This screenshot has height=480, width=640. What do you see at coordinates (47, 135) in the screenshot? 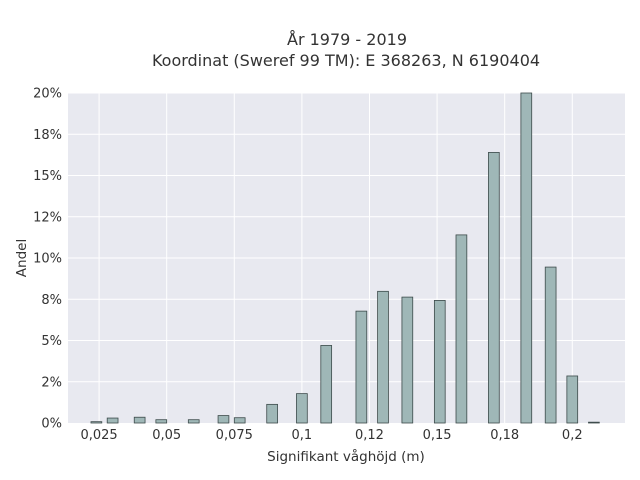
I see `y-tick-label: 18%` at bounding box center [47, 135].